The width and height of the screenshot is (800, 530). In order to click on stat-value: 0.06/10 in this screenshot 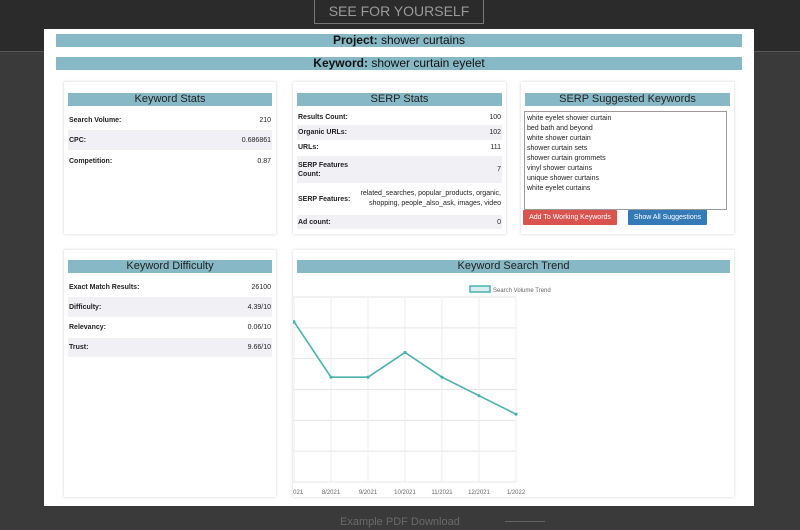, I will do `click(259, 327)`.